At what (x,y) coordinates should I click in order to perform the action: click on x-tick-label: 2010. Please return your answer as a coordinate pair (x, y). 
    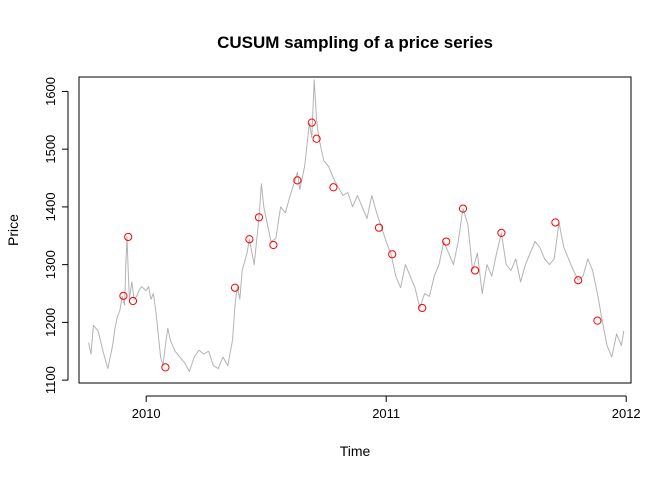
    Looking at the image, I should click on (146, 413).